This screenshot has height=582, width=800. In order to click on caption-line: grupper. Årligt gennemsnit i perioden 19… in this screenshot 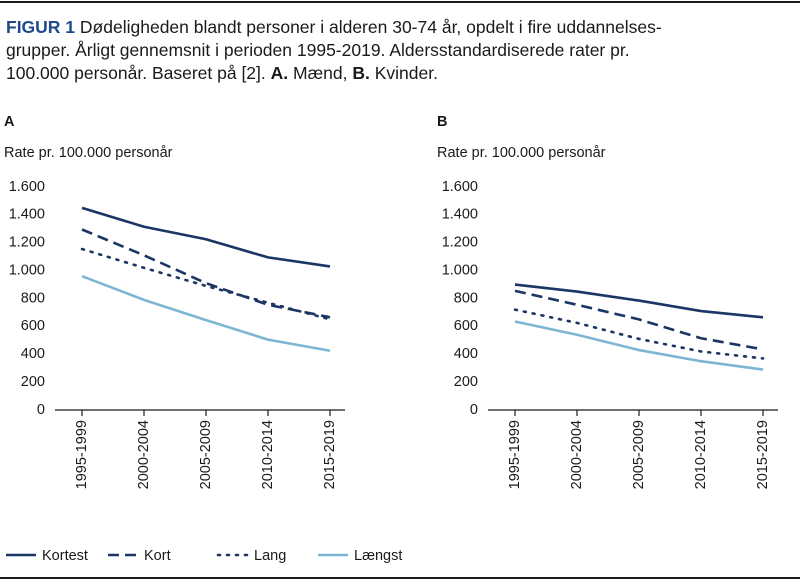, I will do `click(318, 50)`.